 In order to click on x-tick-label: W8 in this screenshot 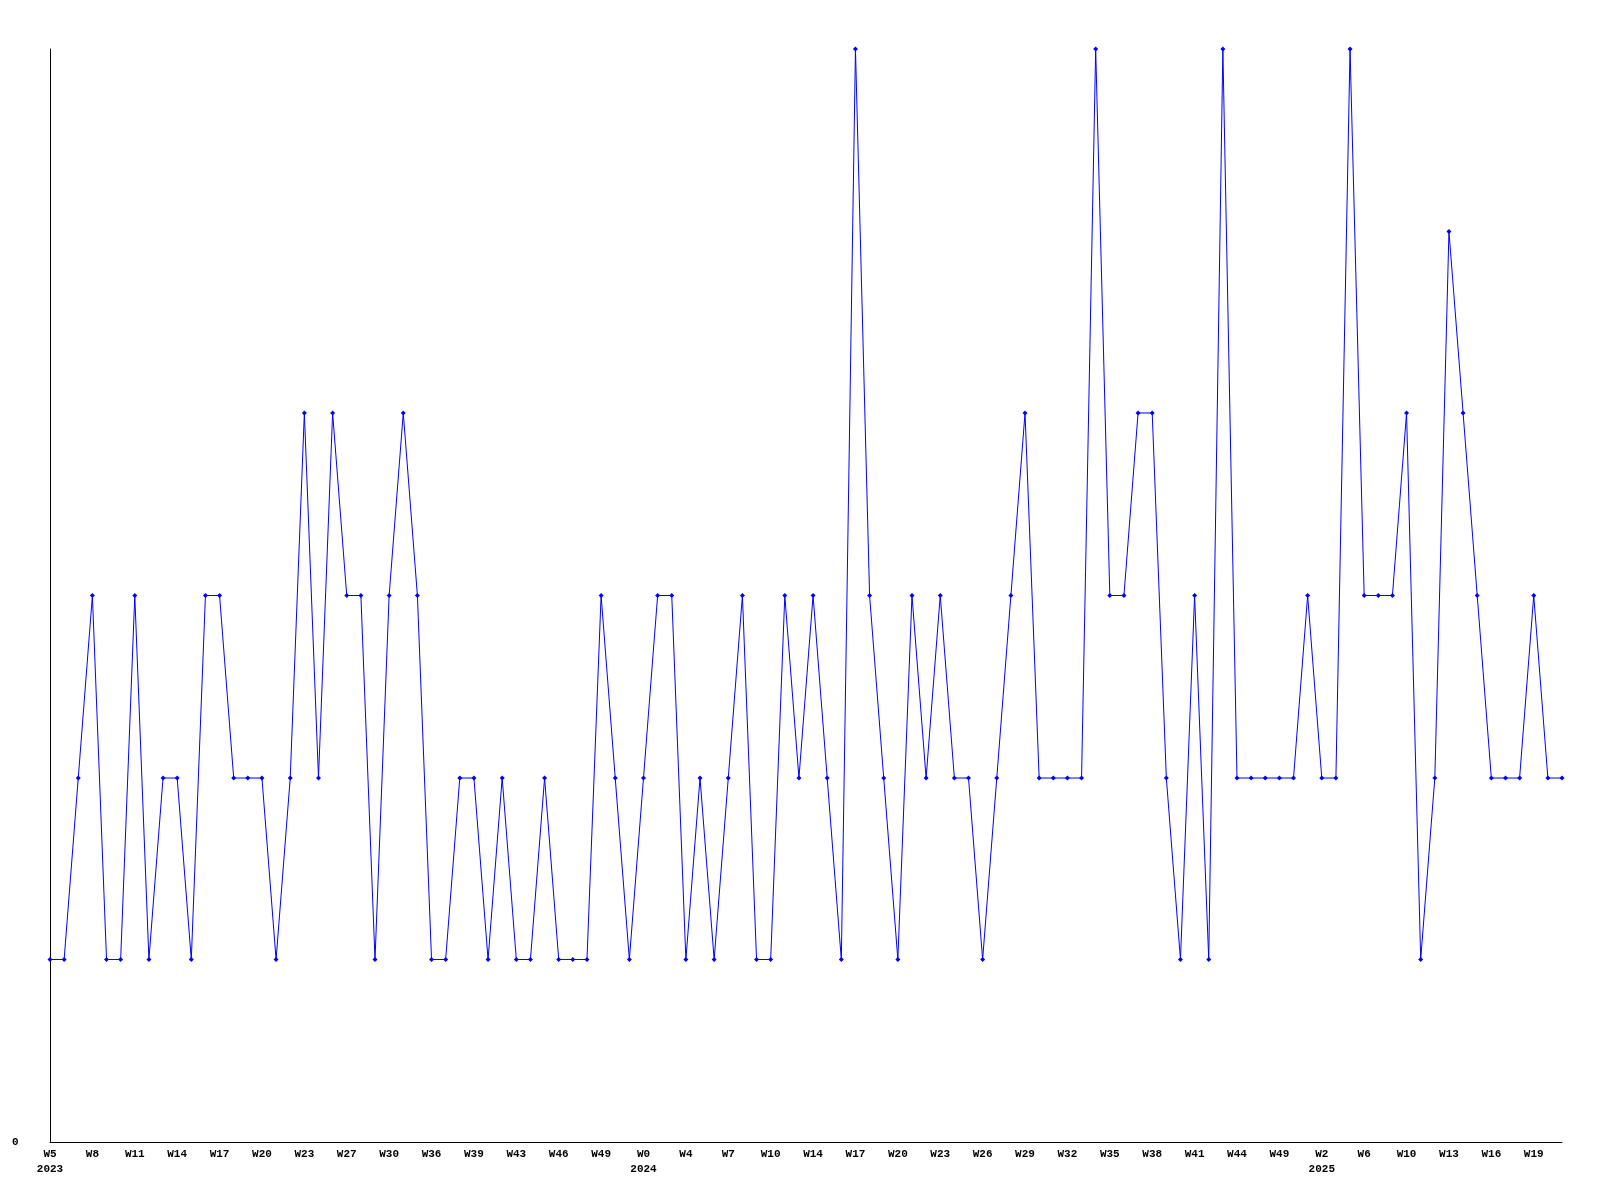, I will do `click(92, 1153)`.